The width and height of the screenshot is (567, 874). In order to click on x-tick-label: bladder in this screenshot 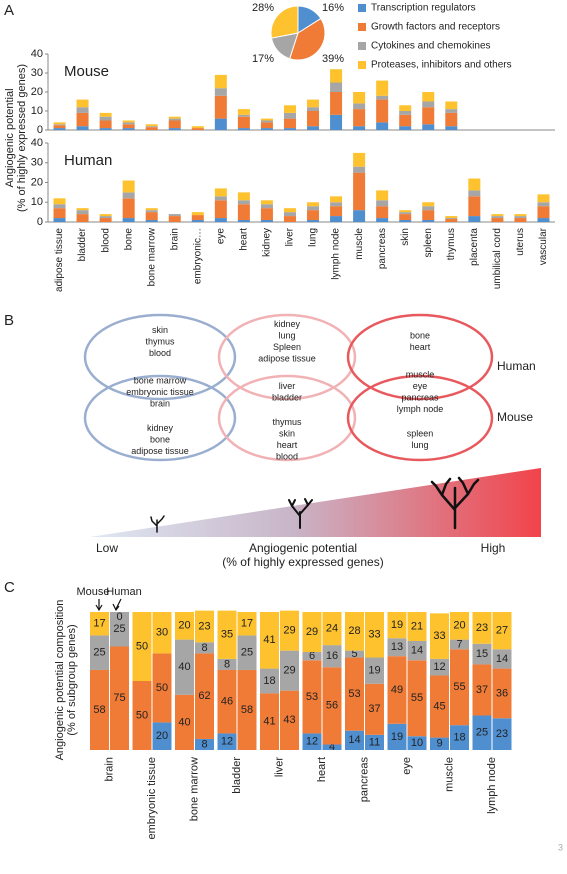, I will do `click(237, 775)`.